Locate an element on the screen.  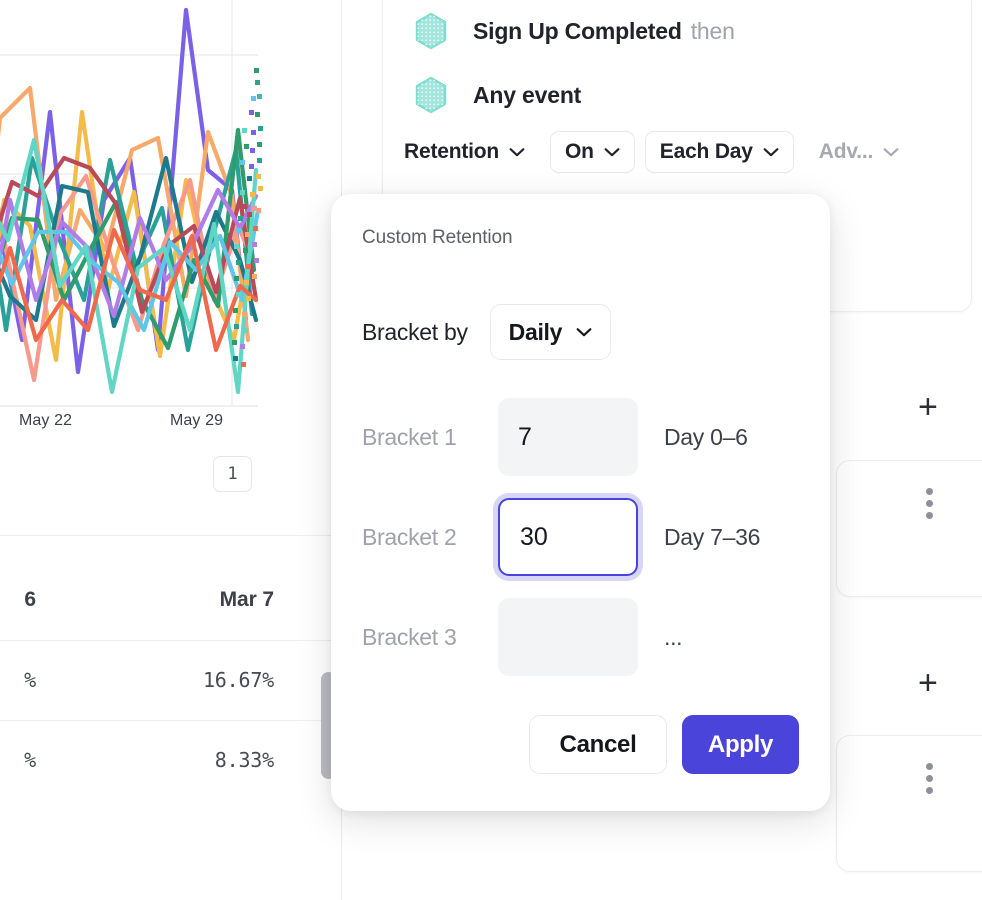
event-label: Any event is located at coordinates (527, 94).